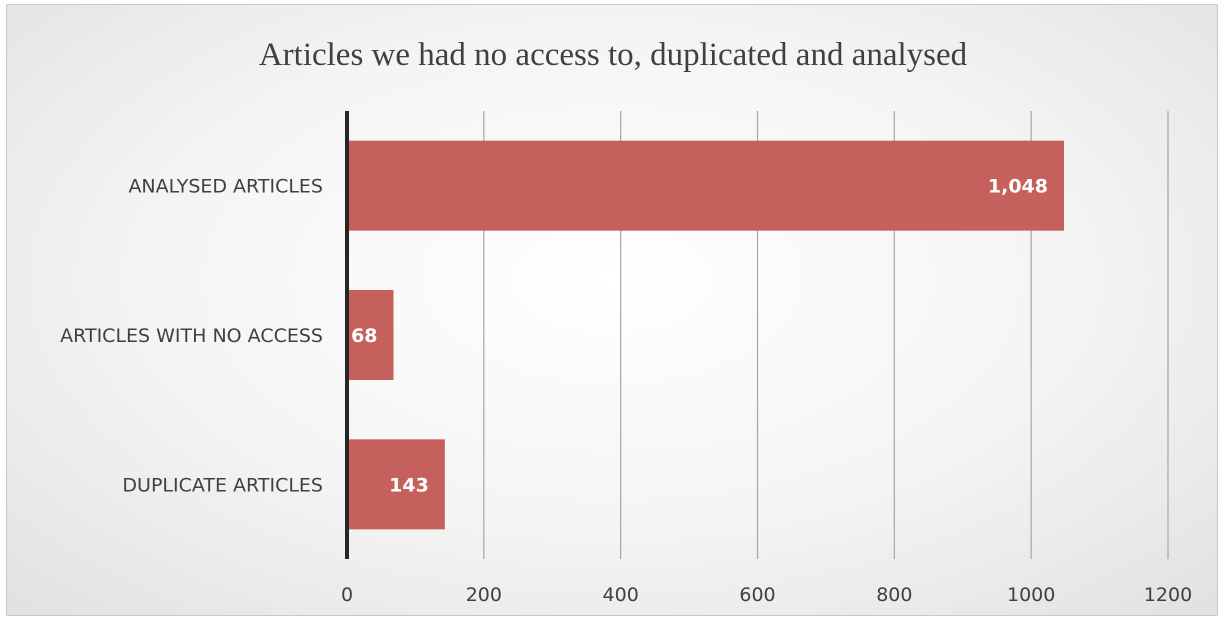 The height and width of the screenshot is (620, 1223). Describe the element at coordinates (225, 187) in the screenshot. I see `category-label: ANALYSED ARTICLES` at that location.